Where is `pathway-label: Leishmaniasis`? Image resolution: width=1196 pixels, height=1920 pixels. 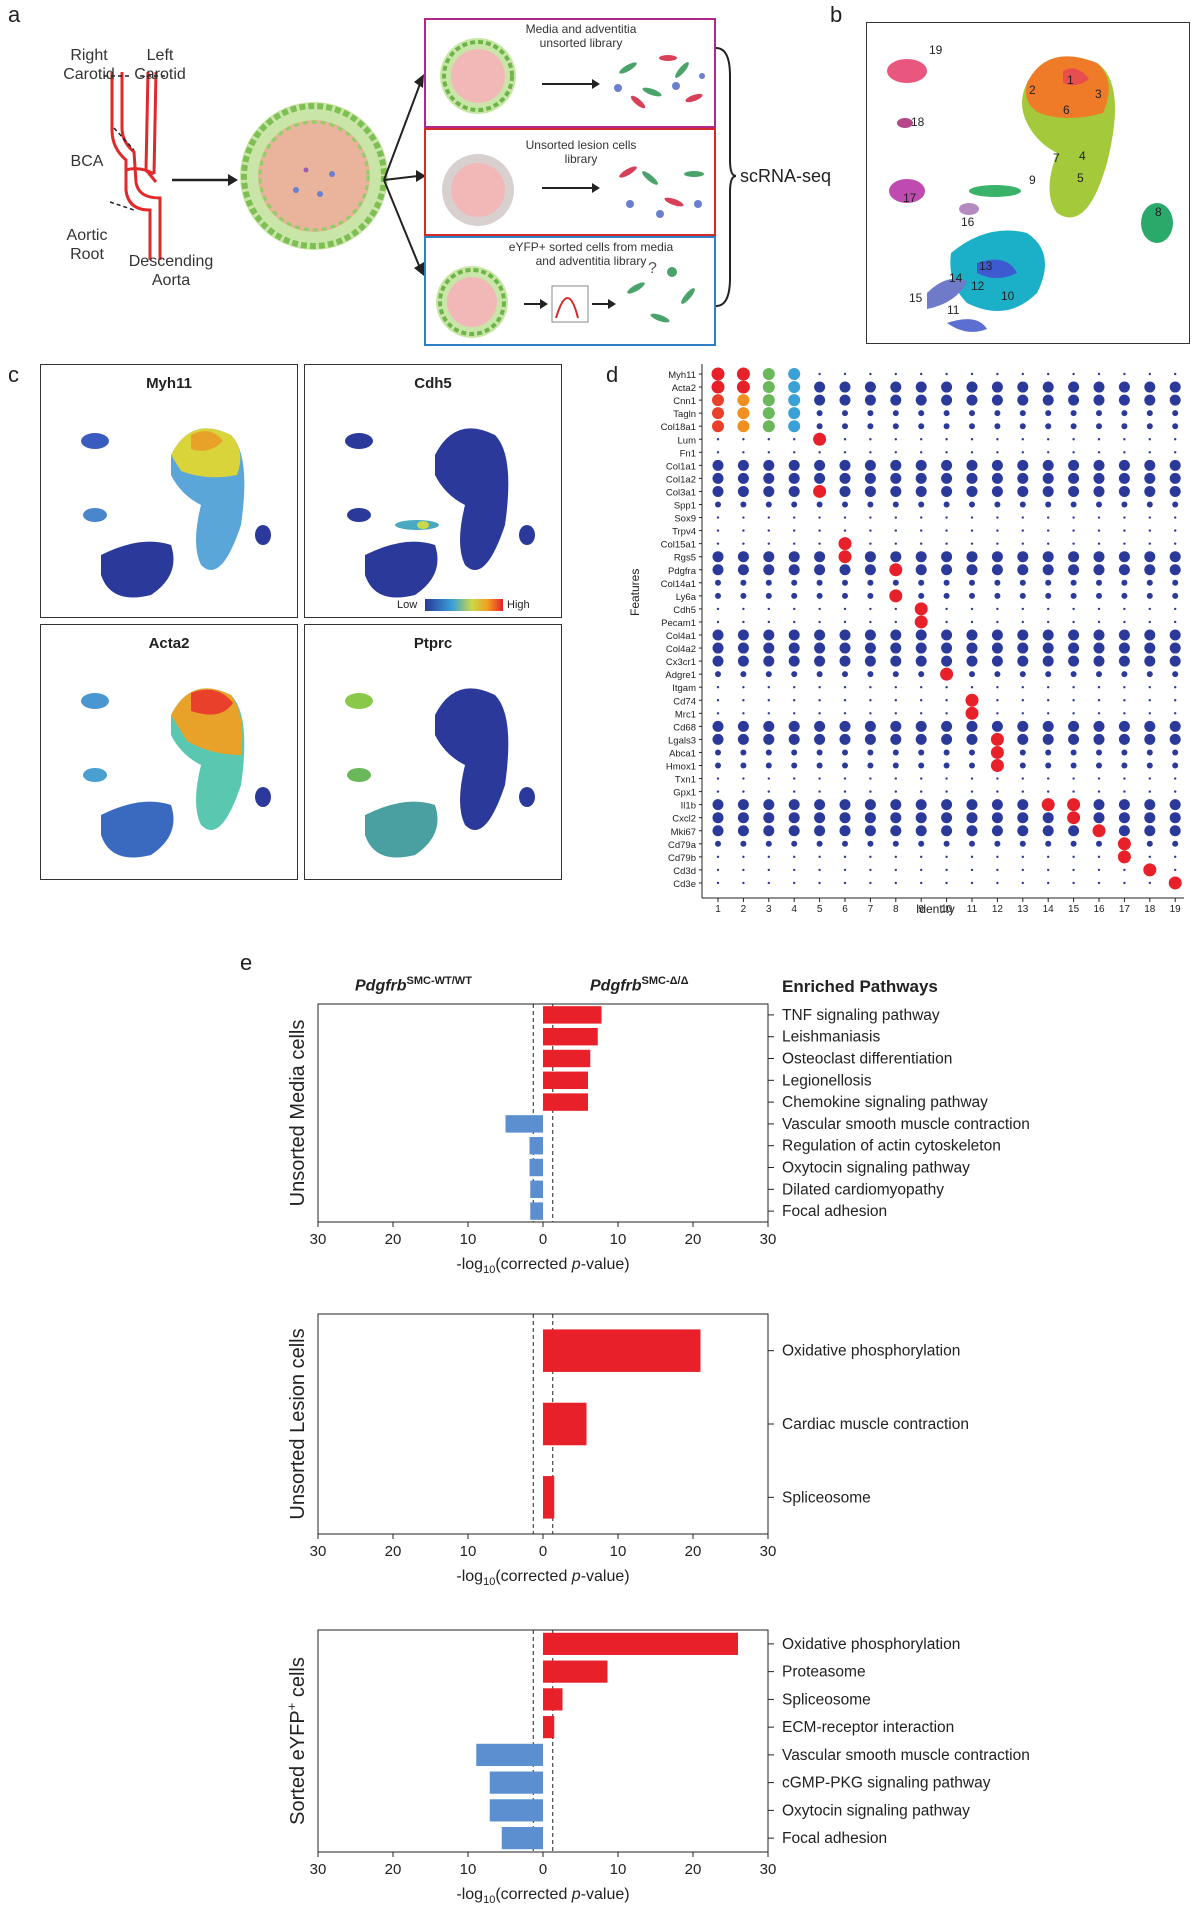 pathway-label: Leishmaniasis is located at coordinates (831, 1037).